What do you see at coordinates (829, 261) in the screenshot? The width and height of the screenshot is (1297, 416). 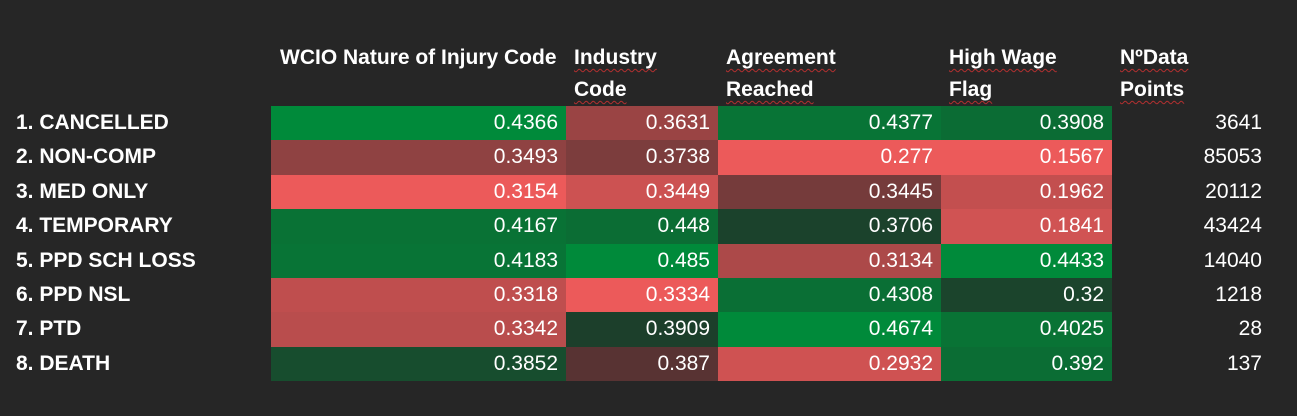 I see `heatmap-cell: 0.3134` at bounding box center [829, 261].